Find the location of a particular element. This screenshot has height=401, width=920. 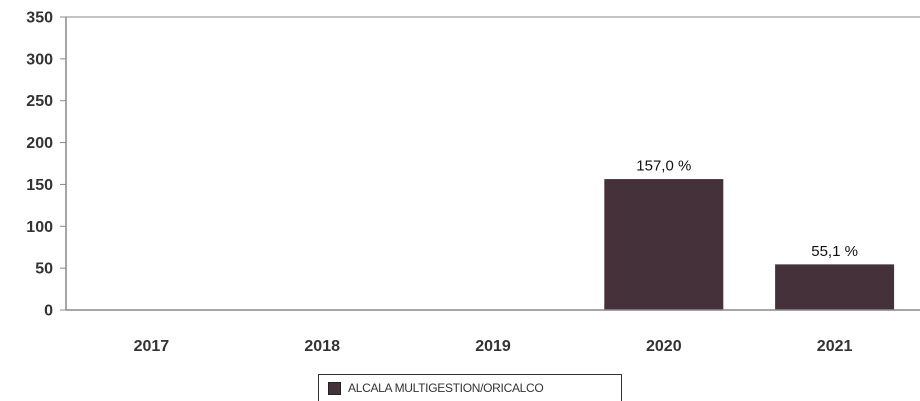

x-tick-label-2018: 2018 is located at coordinates (322, 346).